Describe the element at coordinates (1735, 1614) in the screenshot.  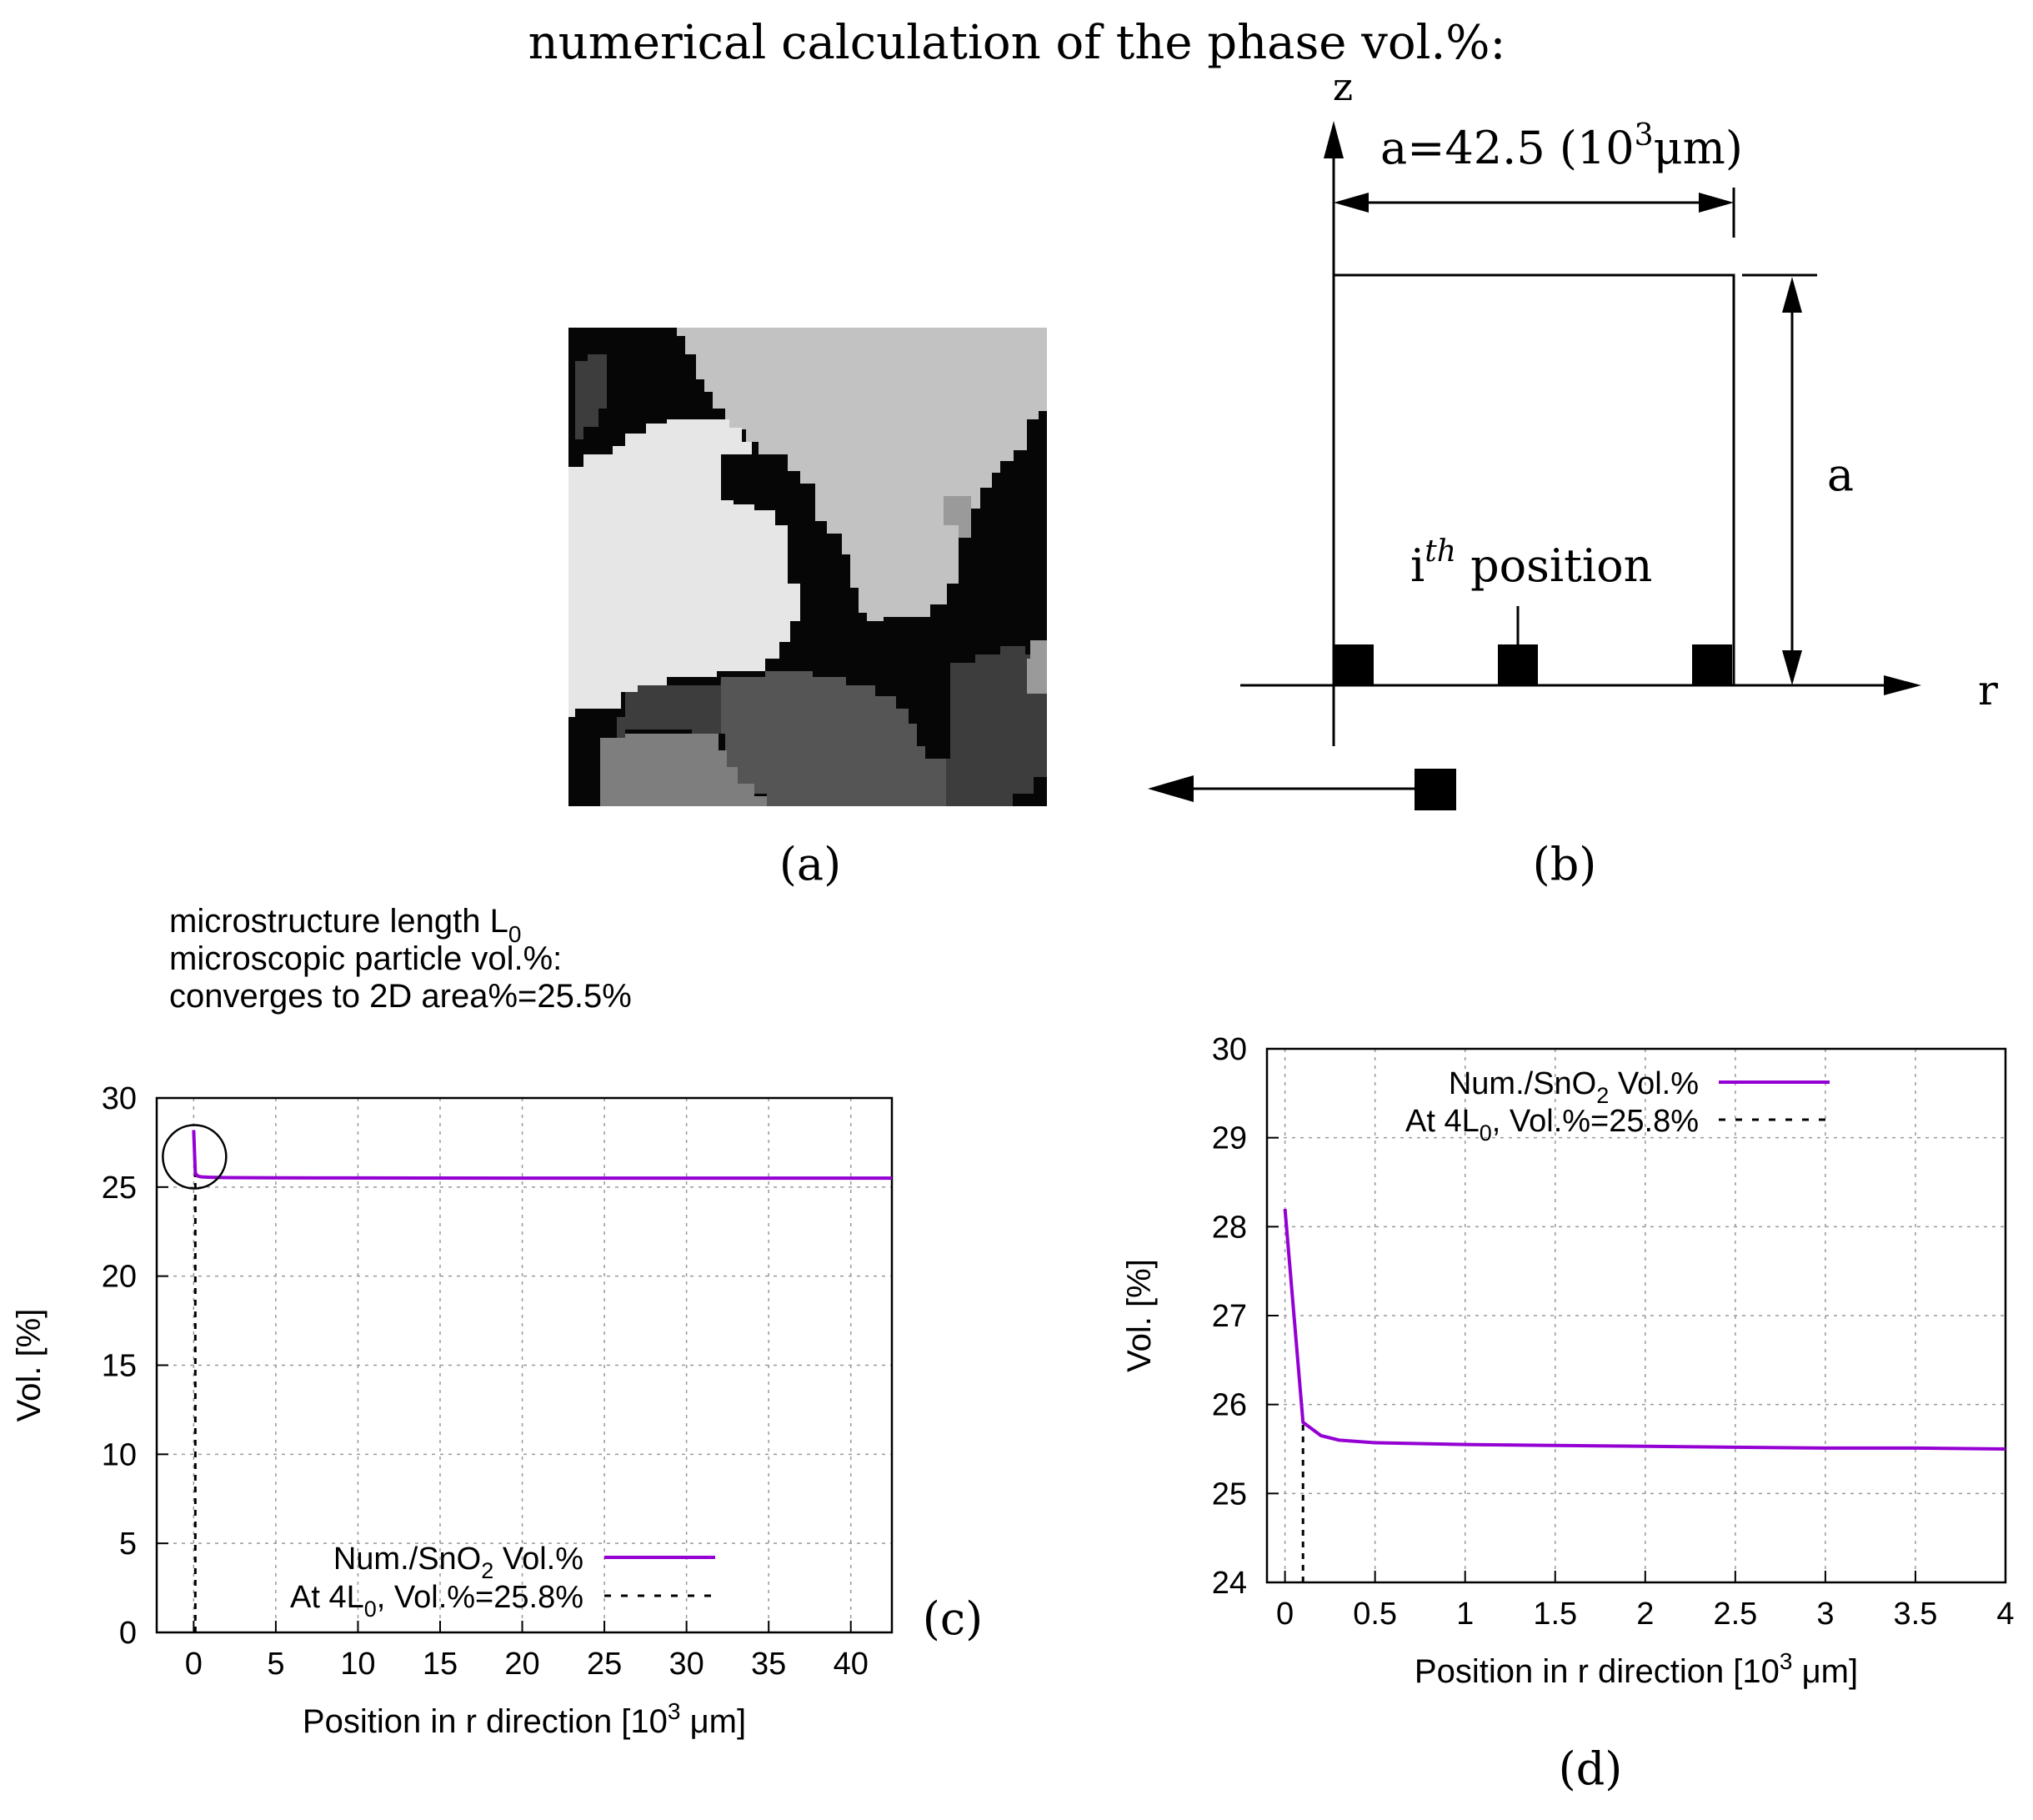
I see `x-tick-label: 2.5` at that location.